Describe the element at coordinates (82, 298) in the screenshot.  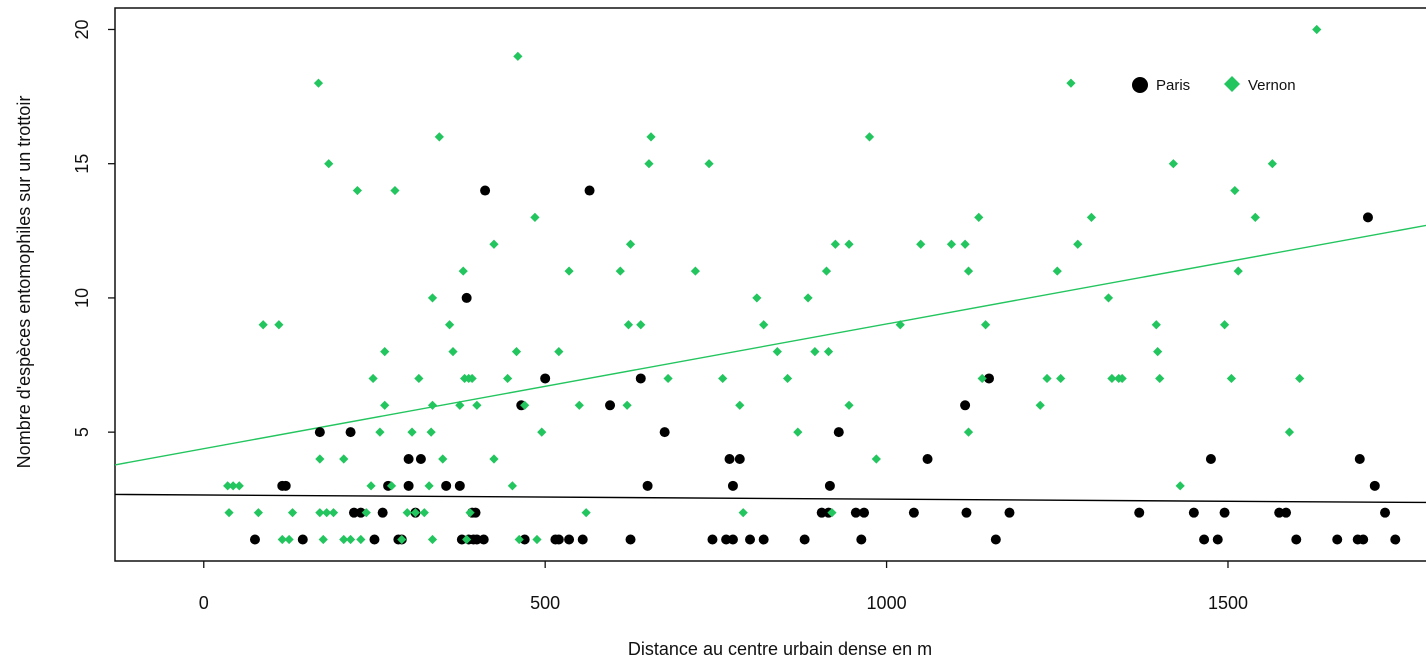
I see `y-tick-label: 10` at that location.